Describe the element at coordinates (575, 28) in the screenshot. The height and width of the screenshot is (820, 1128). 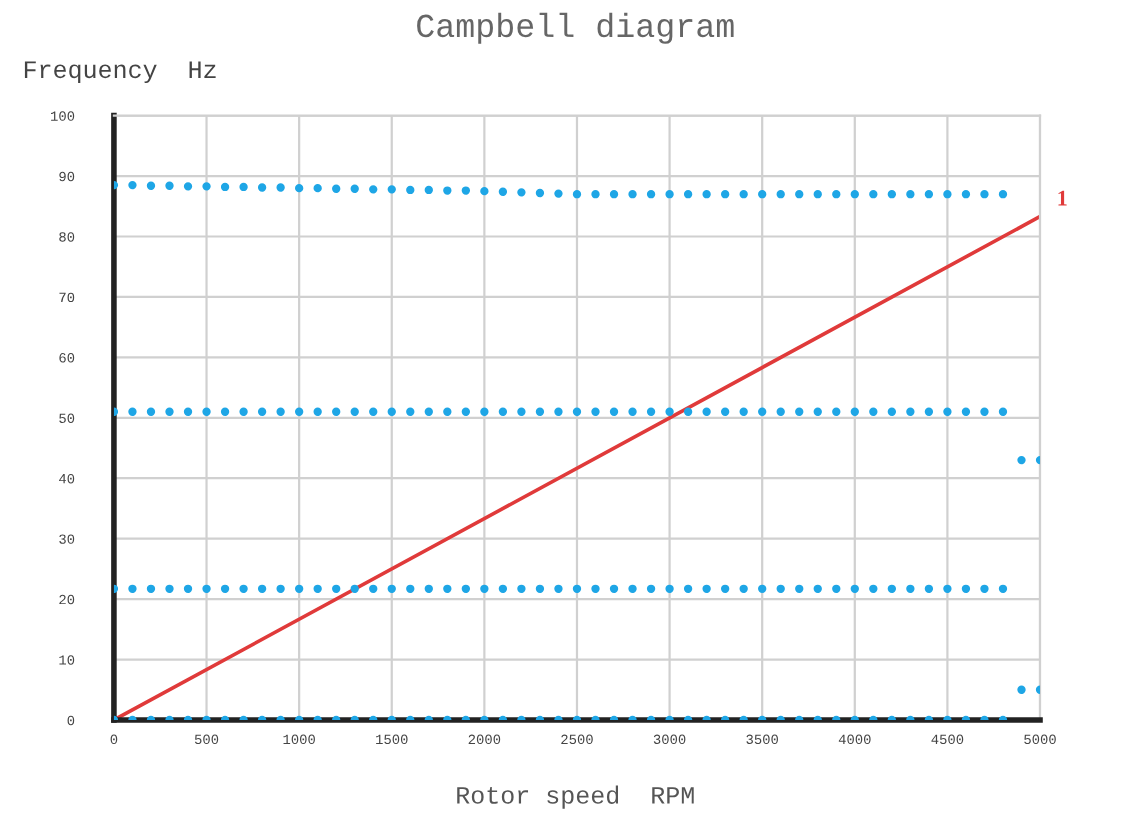
I see `chart-title: Campbell diagram` at that location.